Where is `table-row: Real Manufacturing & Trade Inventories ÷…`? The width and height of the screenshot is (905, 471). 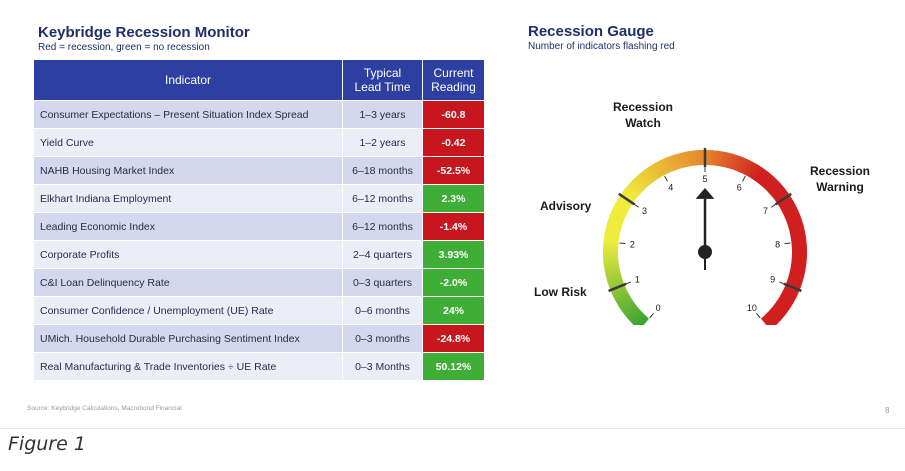
table-row: Real Manufacturing & Trade Inventories ÷… is located at coordinates (259, 366).